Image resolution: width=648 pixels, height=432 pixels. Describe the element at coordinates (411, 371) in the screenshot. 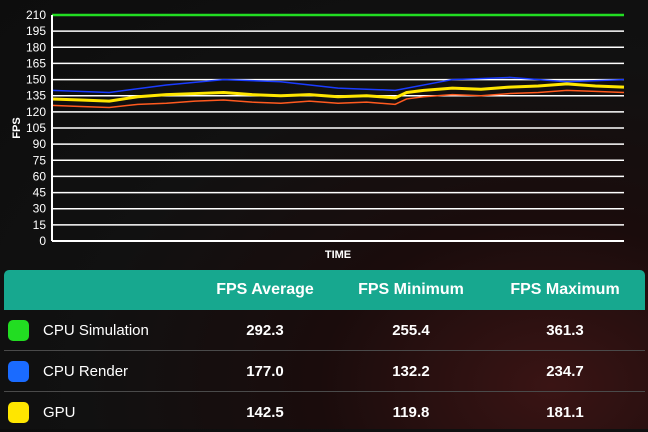

I see `fps-minimum-value: 132.2` at that location.